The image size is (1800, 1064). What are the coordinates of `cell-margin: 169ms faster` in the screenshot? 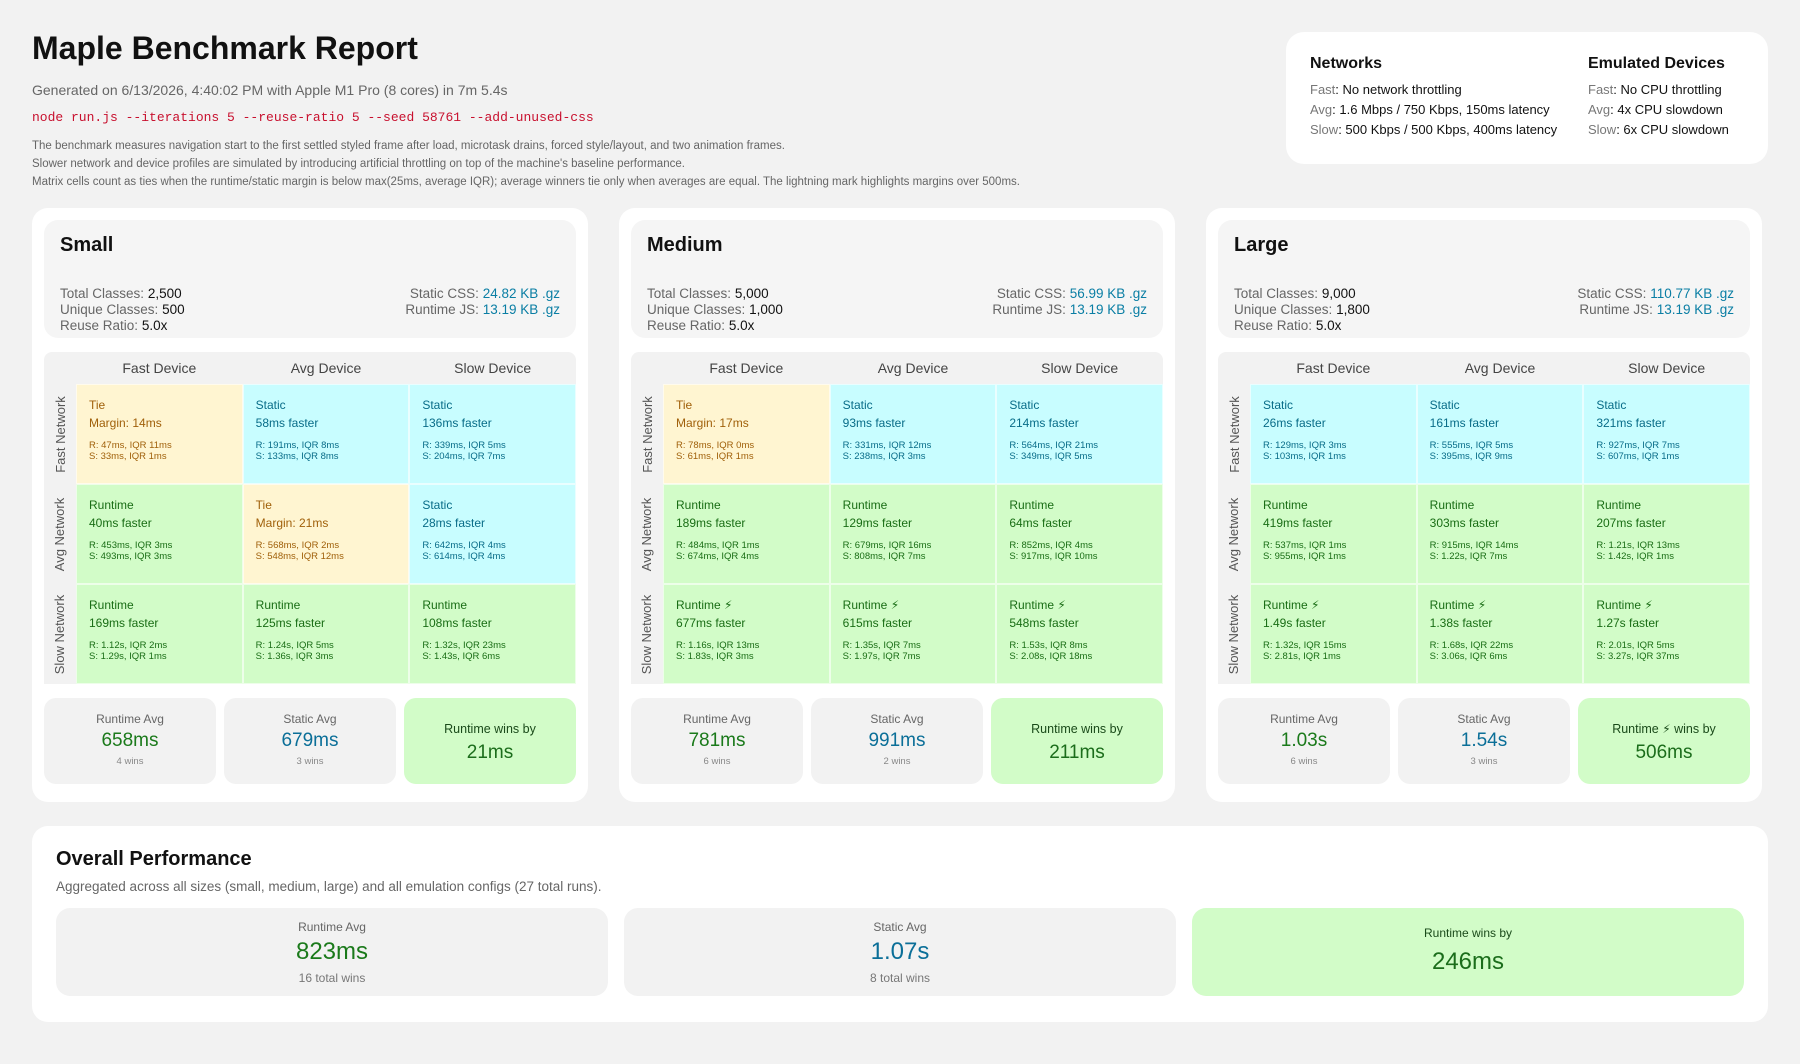 It's located at (124, 623).